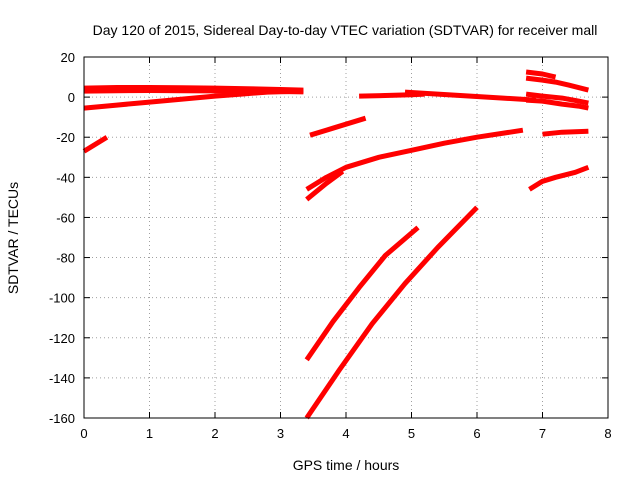  I want to click on x-tick-label: 7, so click(542, 433).